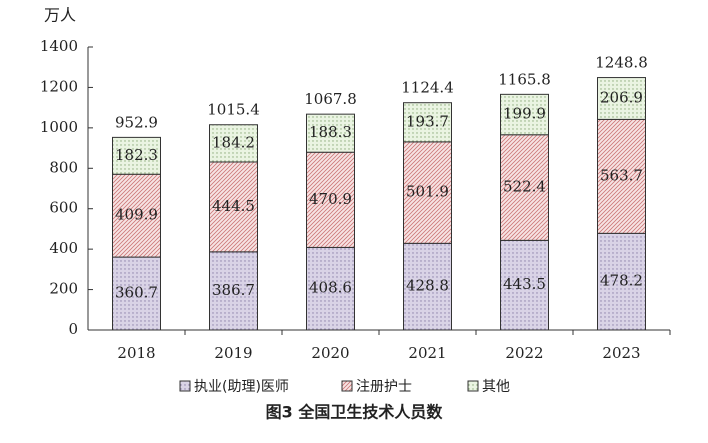 Image resolution: width=708 pixels, height=443 pixels. I want to click on value-label: 184.2, so click(233, 142).